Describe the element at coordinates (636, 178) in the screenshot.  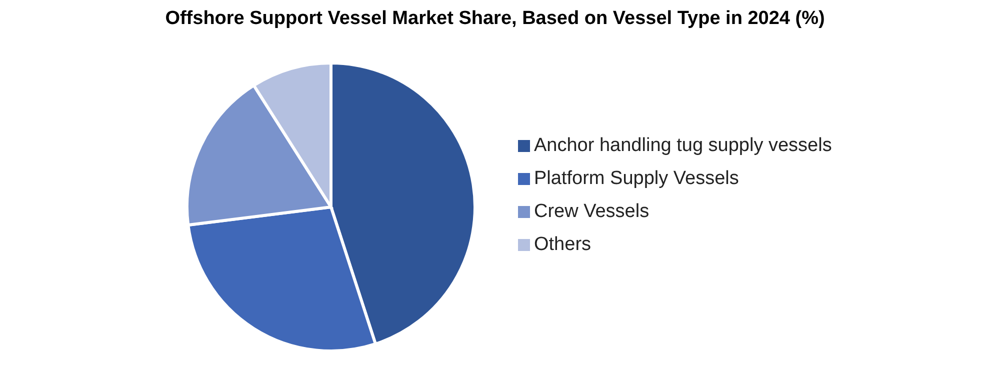
I see `legend-label: Platform Supply Vessels` at that location.